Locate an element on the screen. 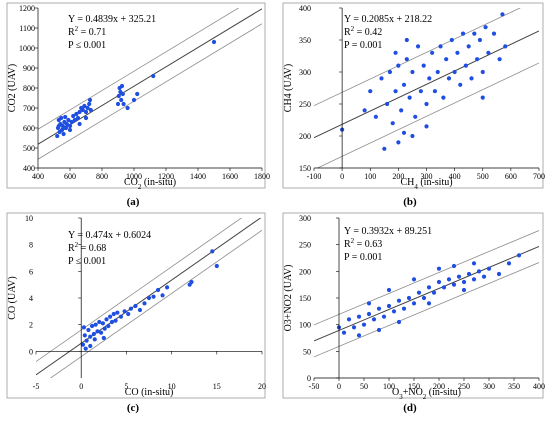  panel-c-y-tick-label: 2 is located at coordinates (31, 325).